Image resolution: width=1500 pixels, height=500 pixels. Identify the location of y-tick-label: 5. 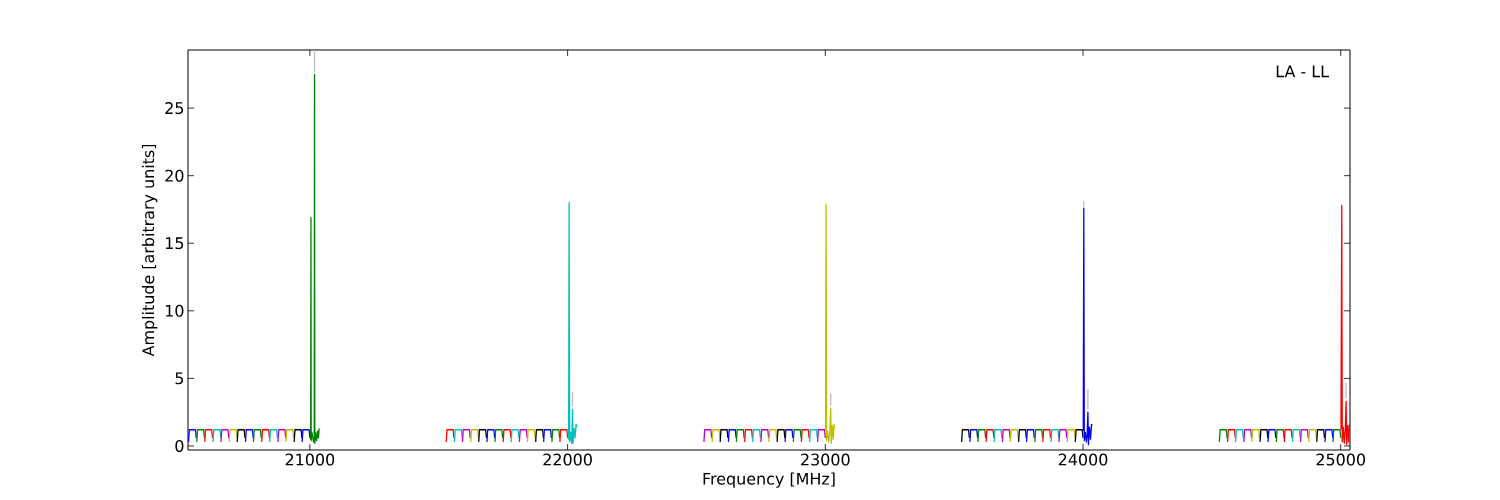
(179, 378).